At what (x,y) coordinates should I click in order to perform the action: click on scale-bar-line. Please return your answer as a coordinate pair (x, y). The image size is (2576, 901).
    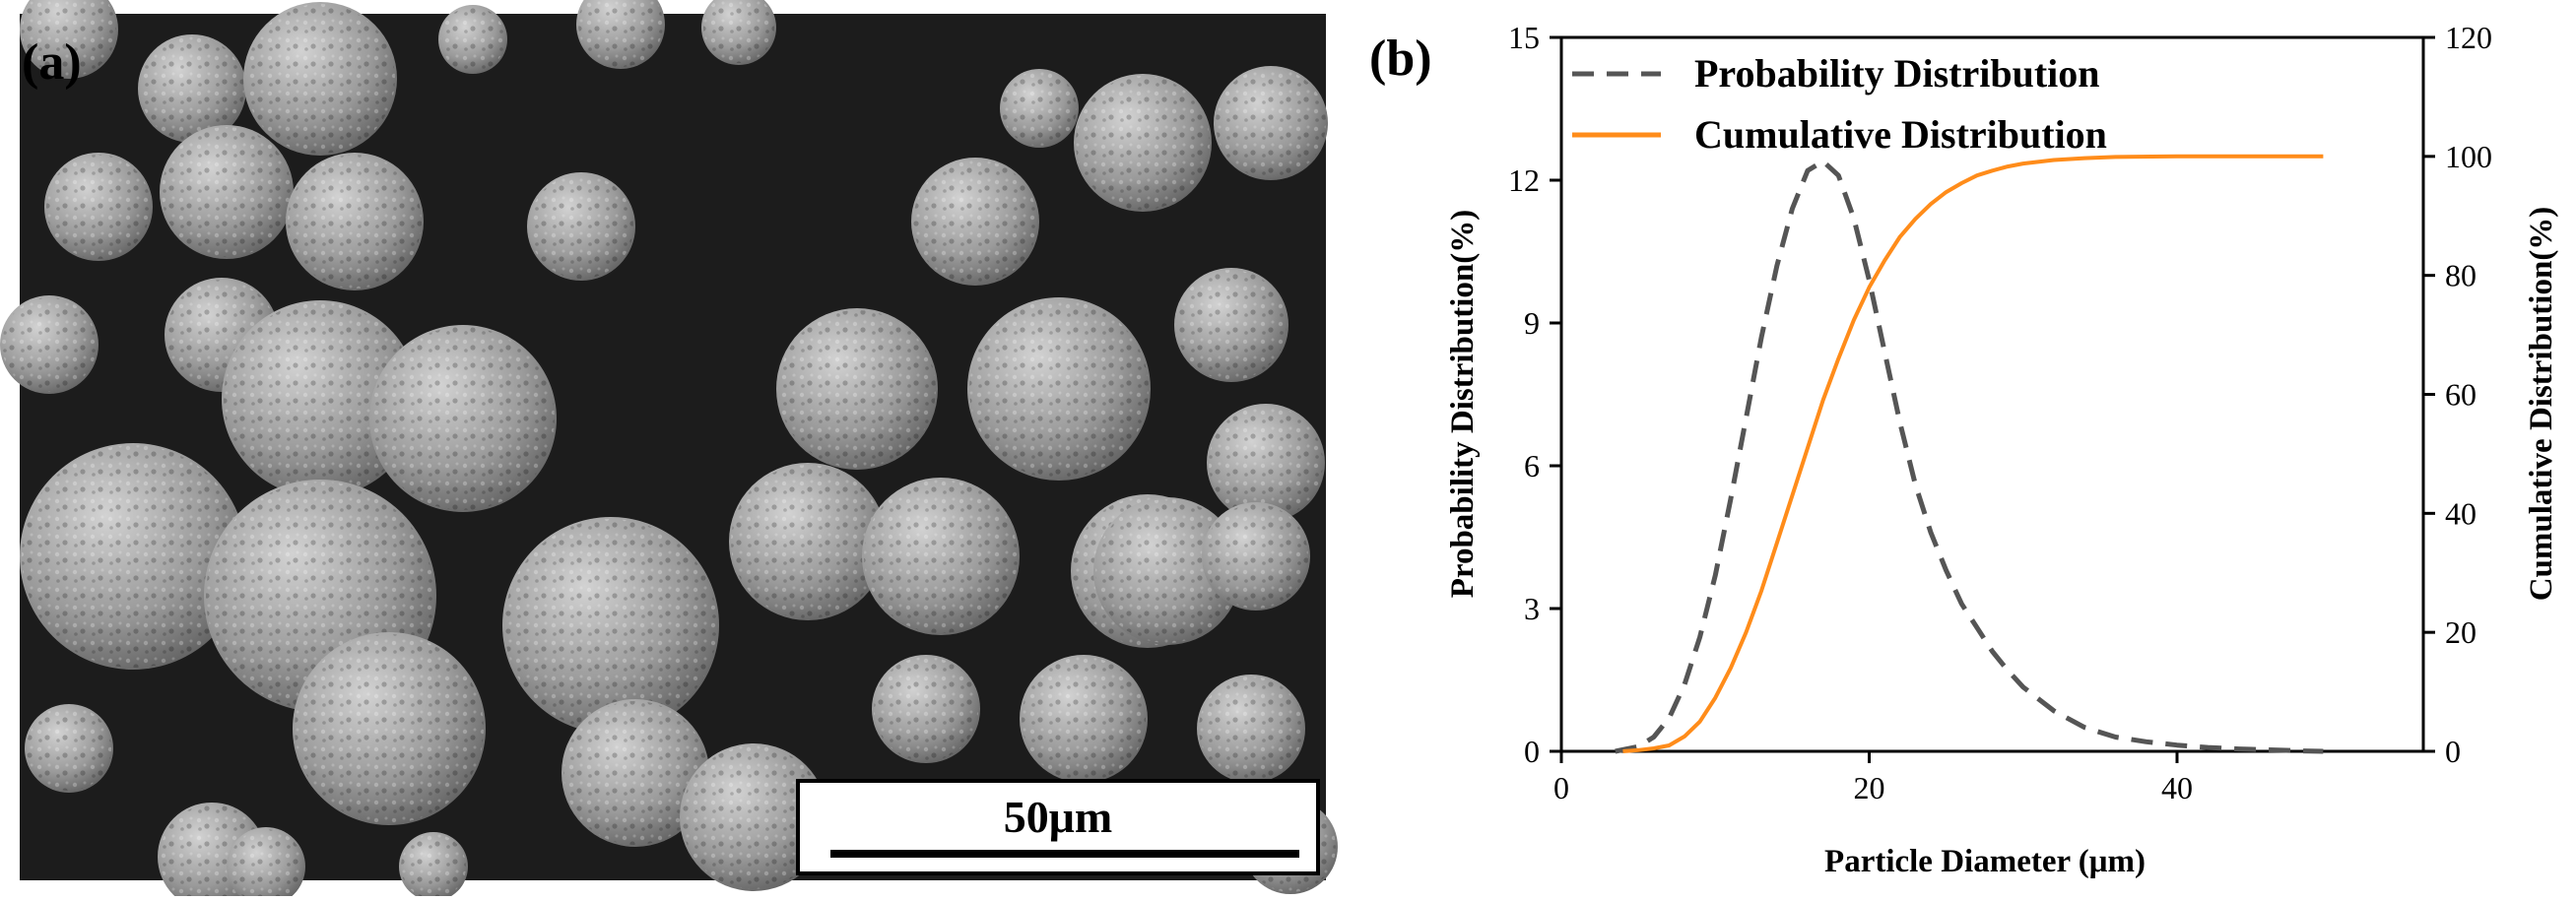
    Looking at the image, I should click on (1065, 854).